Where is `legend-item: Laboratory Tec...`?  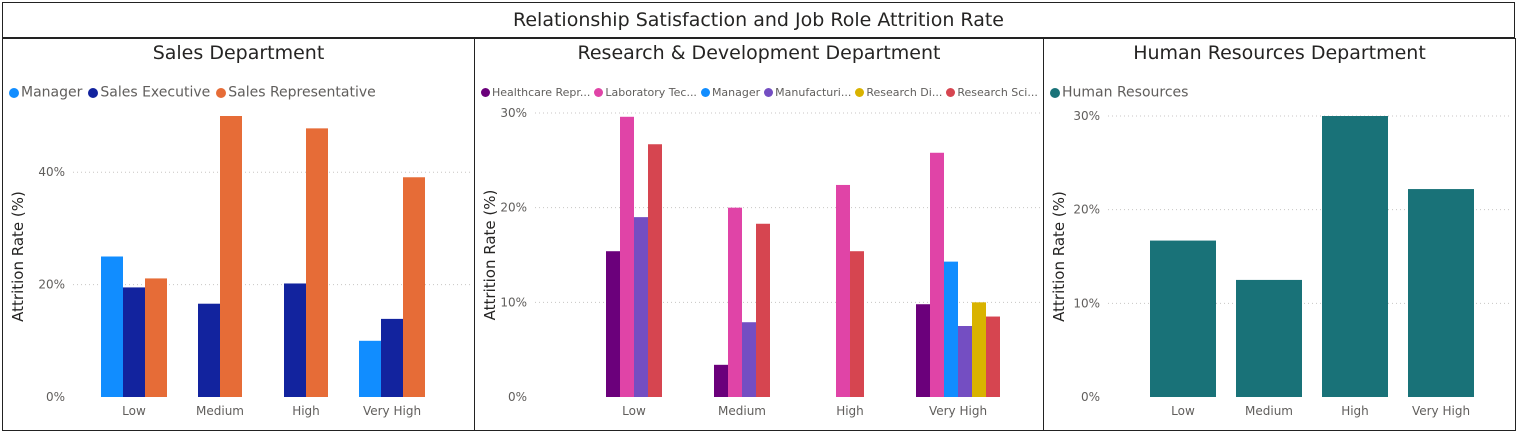
legend-item: Laboratory Tec... is located at coordinates (645, 91).